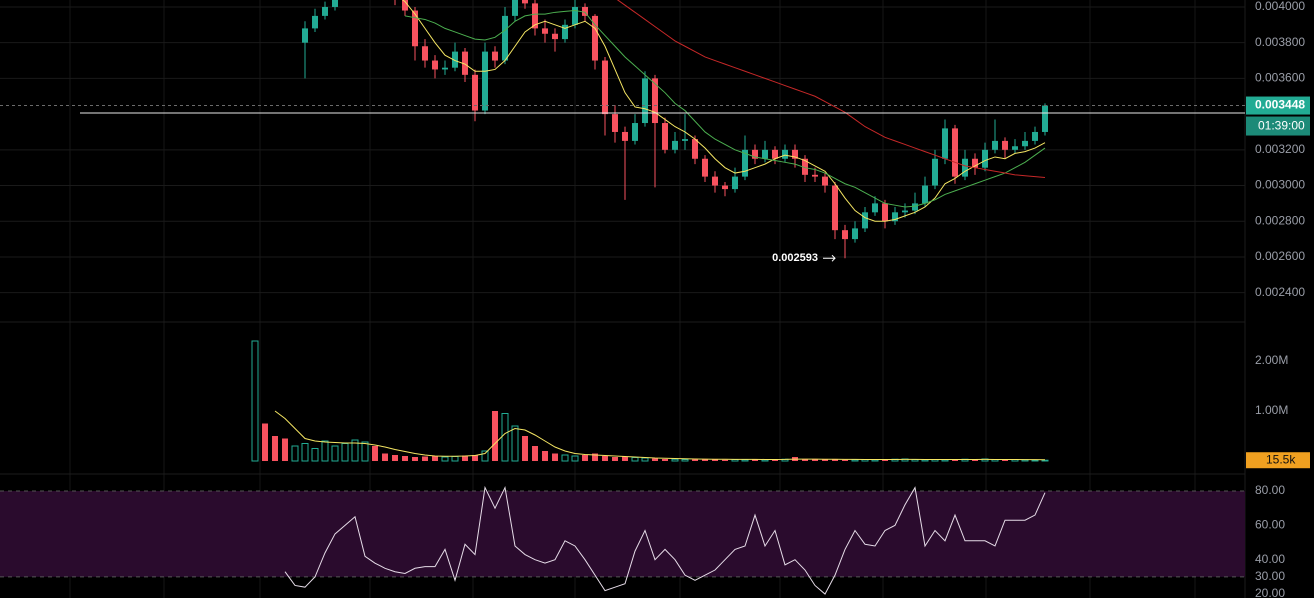  I want to click on y-tick-label: 80.00, so click(1270, 490).